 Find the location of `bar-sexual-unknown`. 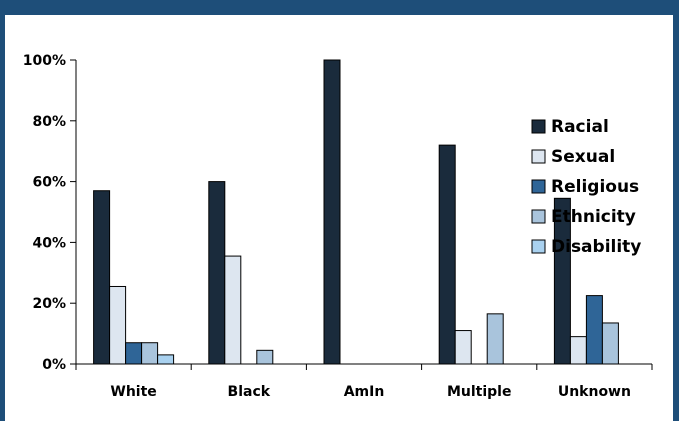

bar-sexual-unknown is located at coordinates (578, 350).